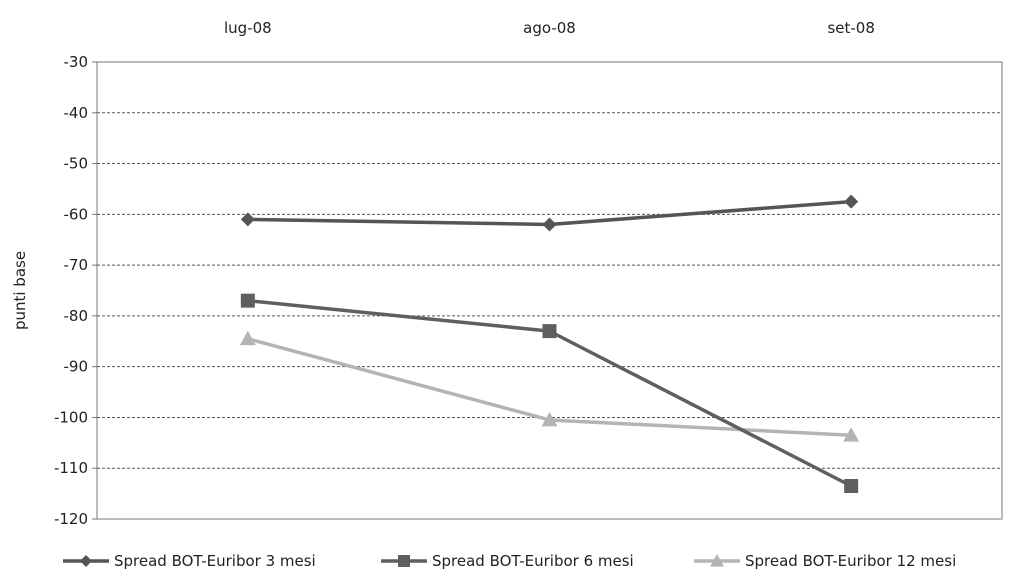 This screenshot has height=579, width=1017. What do you see at coordinates (248, 28) in the screenshot?
I see `x-category-label: lug-08` at bounding box center [248, 28].